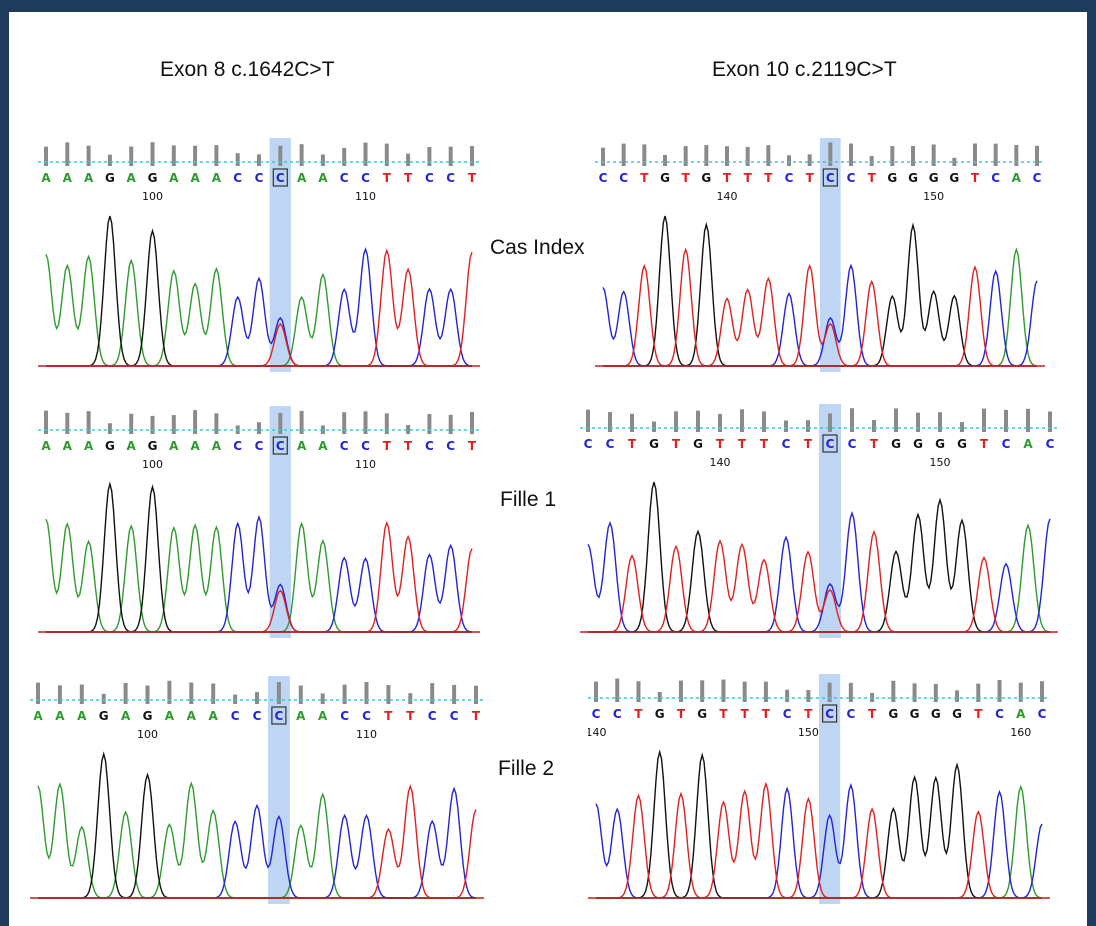 The height and width of the screenshot is (926, 1096). I want to click on position-tick-label: 110, so click(365, 196).